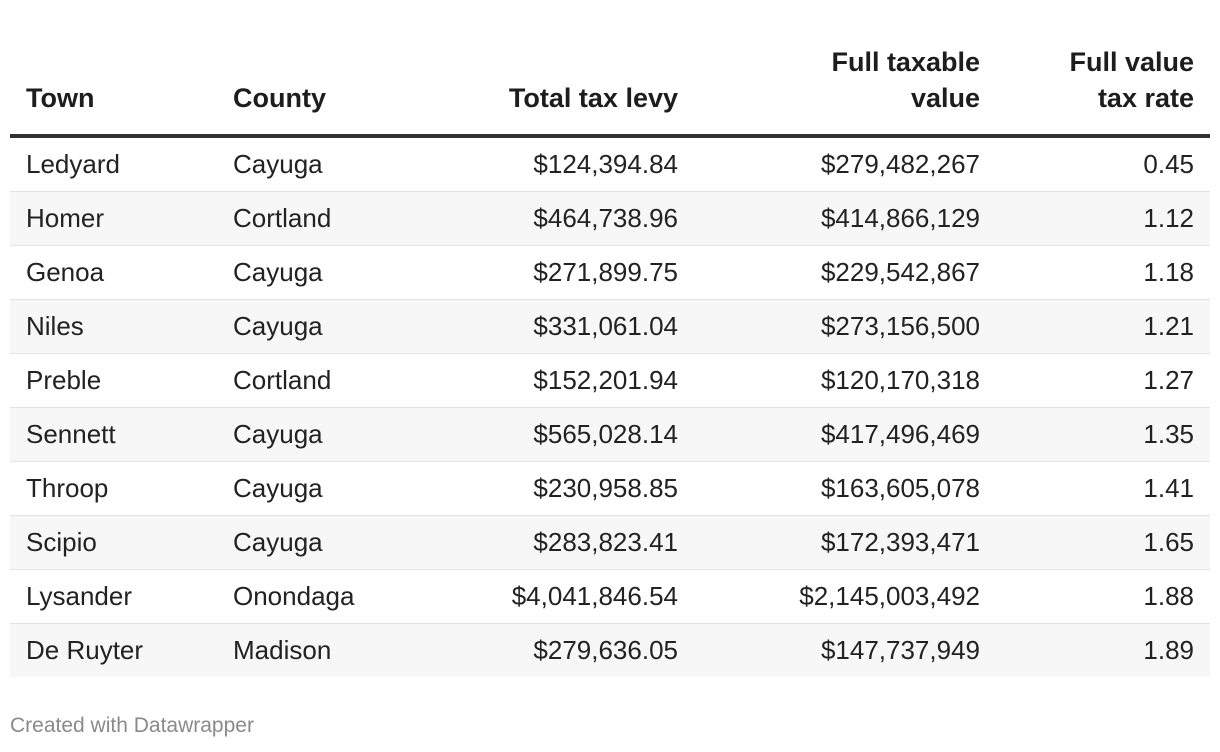  I want to click on cell-town: Sennett, so click(113, 434).